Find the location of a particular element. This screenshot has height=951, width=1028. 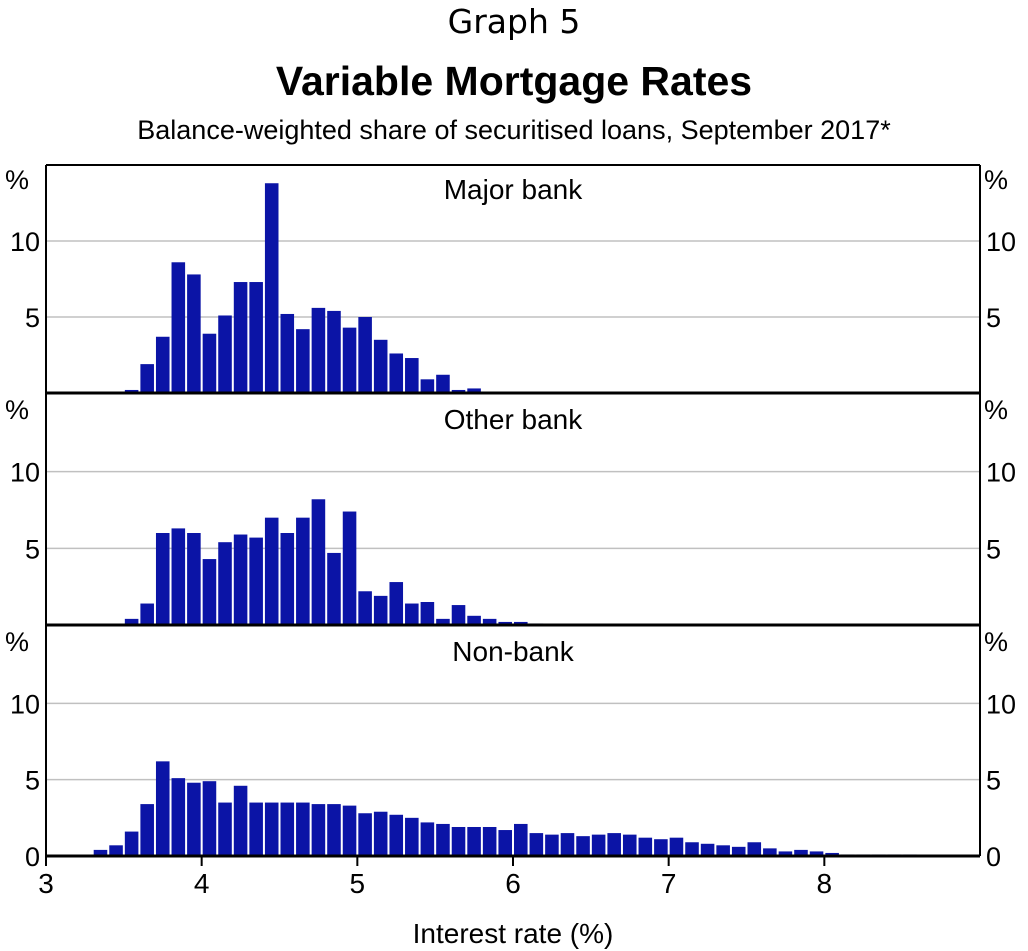

other-bank-y-tick-left: 10 is located at coordinates (25, 473).